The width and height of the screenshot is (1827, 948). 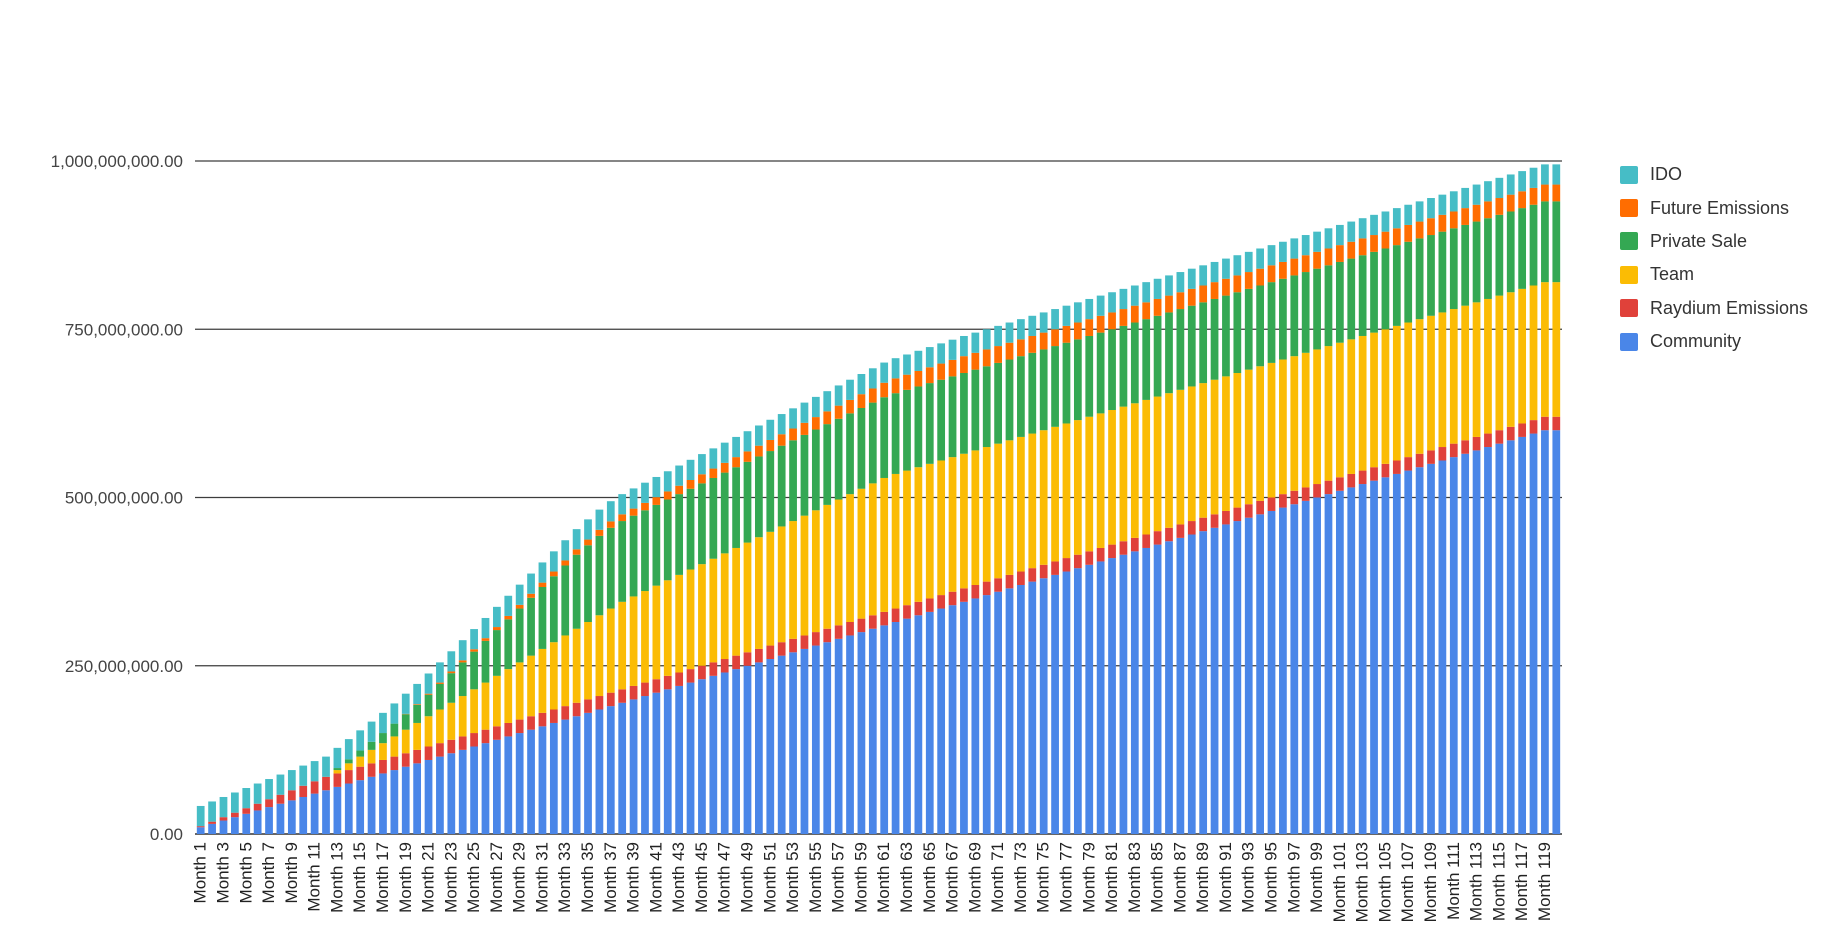 I want to click on legend-item-community: Community, so click(x=1714, y=341).